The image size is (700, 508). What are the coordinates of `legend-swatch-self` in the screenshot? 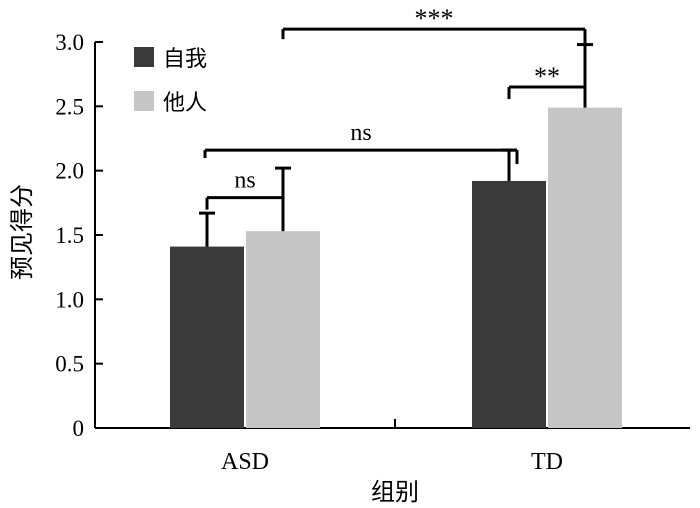 It's located at (144, 57).